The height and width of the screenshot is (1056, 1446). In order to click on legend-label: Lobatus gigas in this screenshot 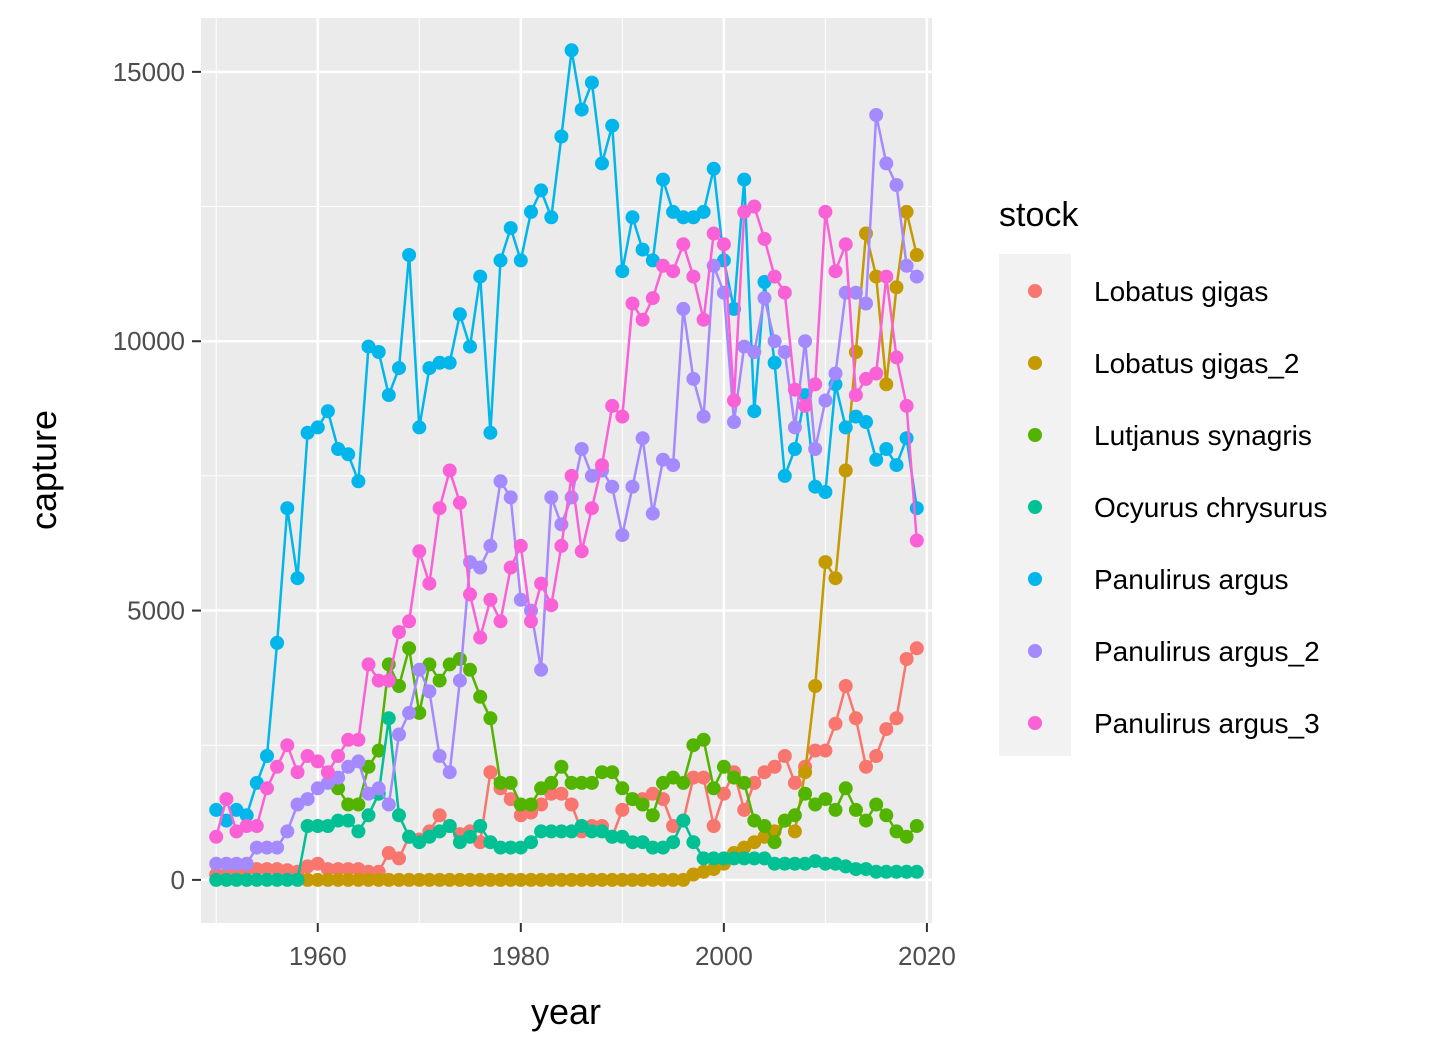, I will do `click(1181, 291)`.